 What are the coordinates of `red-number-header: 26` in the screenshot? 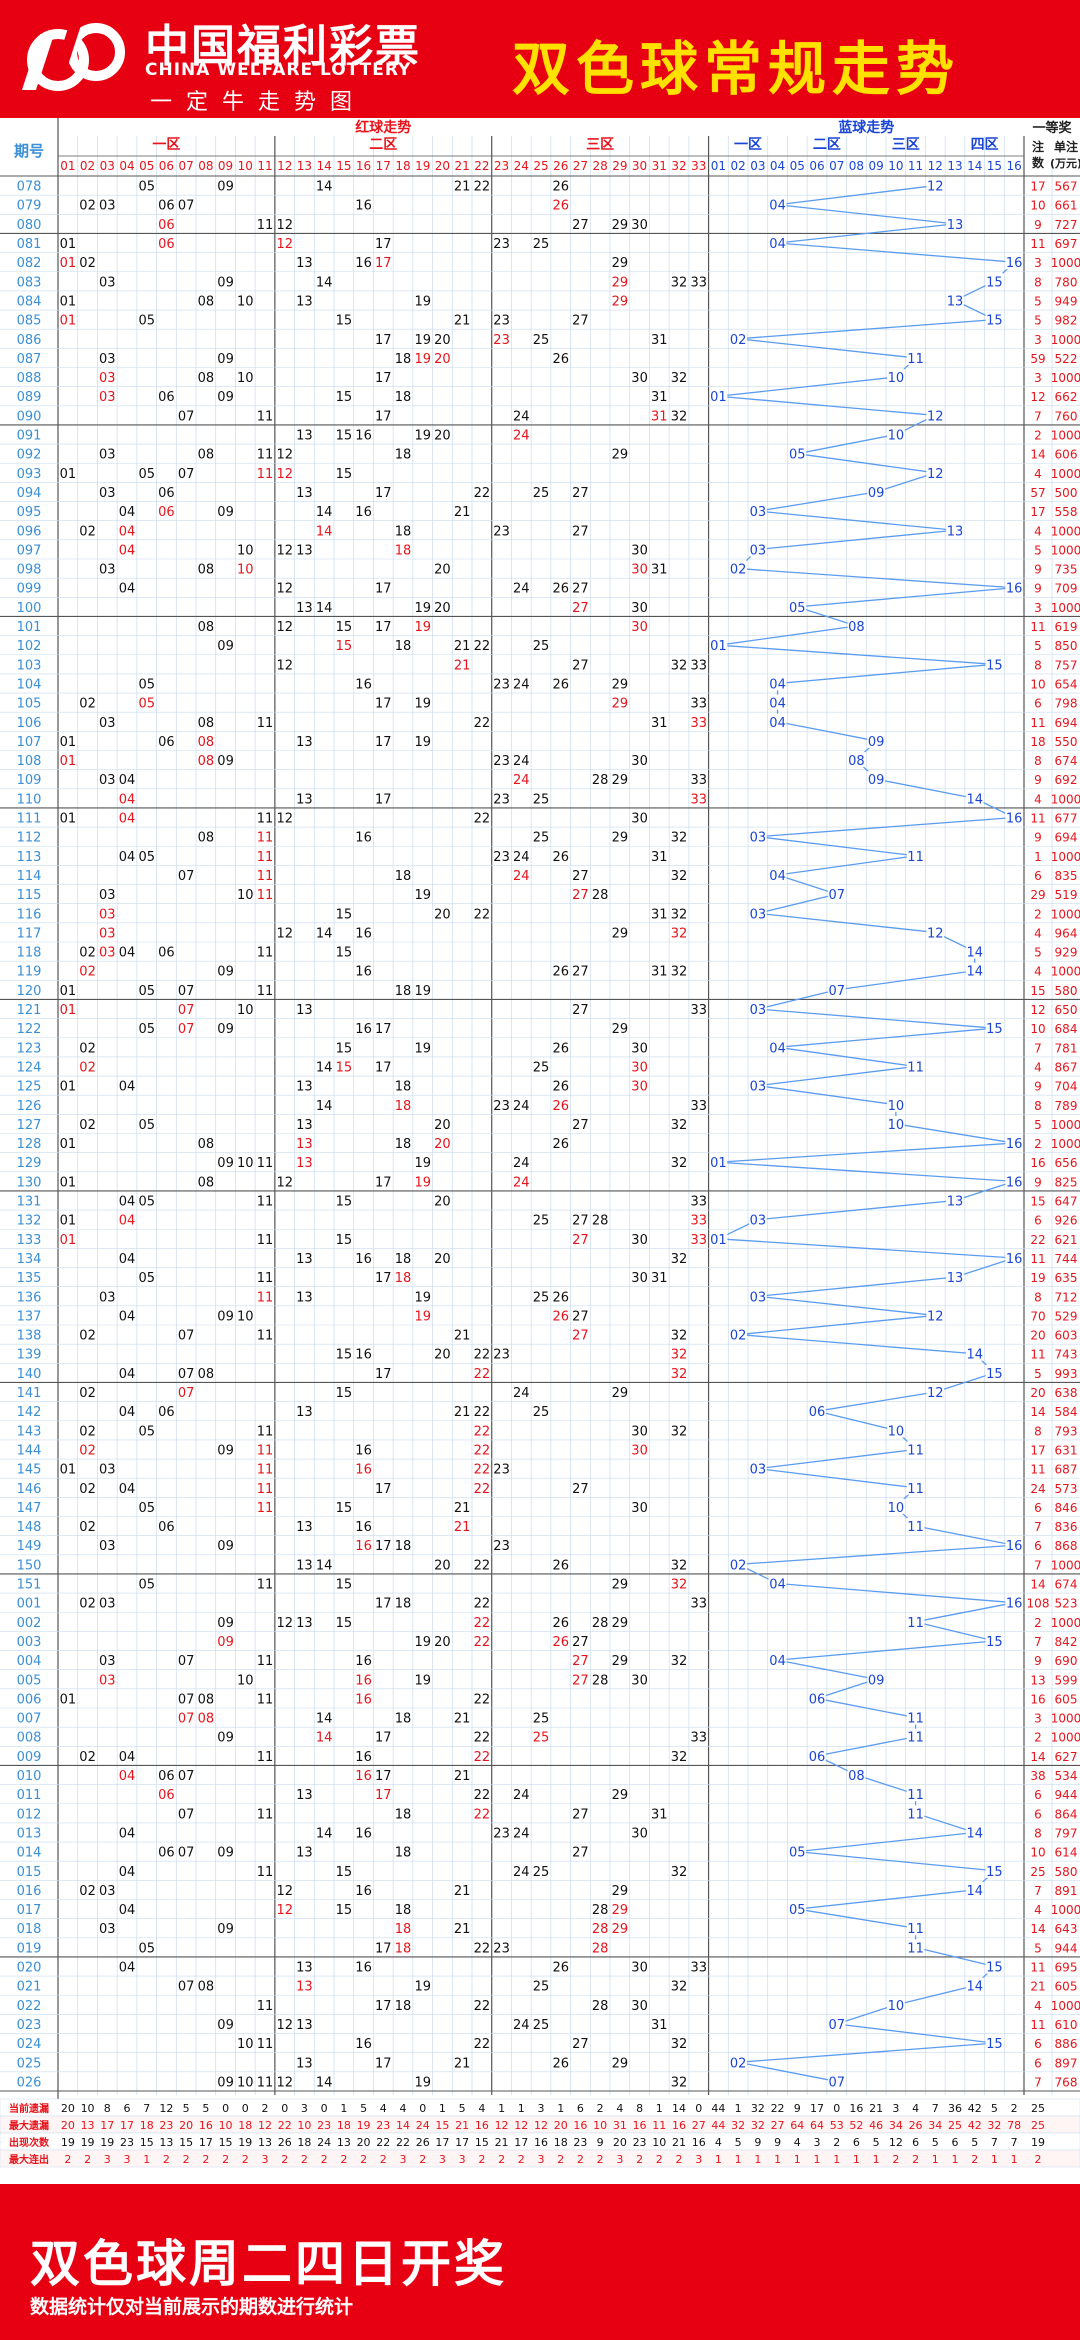 It's located at (560, 166).